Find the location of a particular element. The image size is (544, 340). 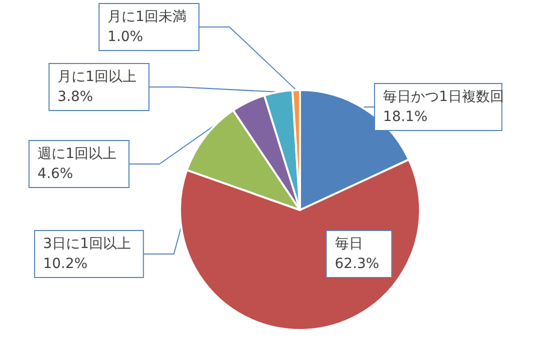

data-label: 4.6% is located at coordinates (56, 174).